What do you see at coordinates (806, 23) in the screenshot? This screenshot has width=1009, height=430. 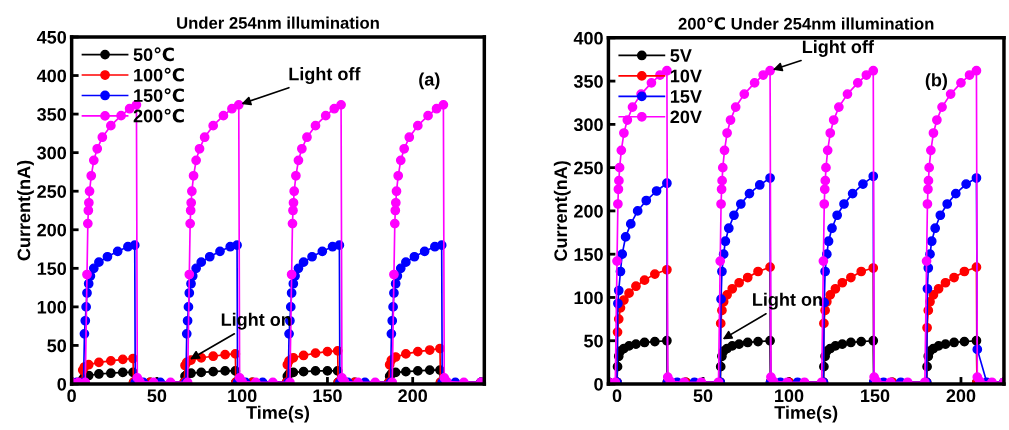 I see `chart-title: 200℃ Under 254nm illumination` at bounding box center [806, 23].